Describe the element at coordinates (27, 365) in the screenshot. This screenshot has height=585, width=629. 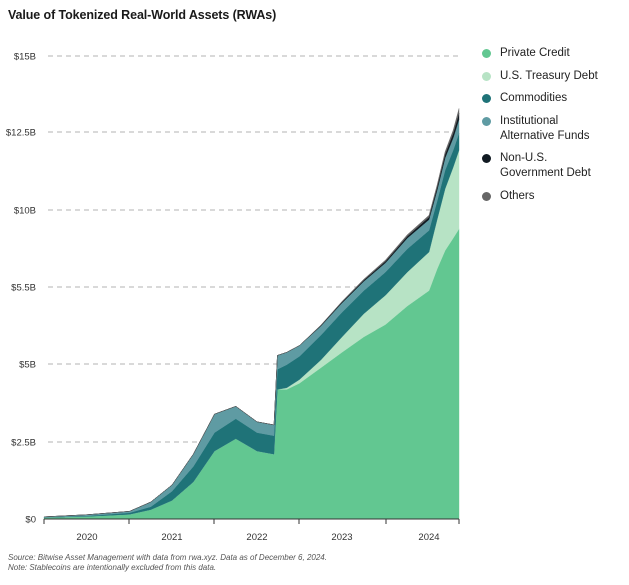
I see `y-tick-label: $5B` at that location.